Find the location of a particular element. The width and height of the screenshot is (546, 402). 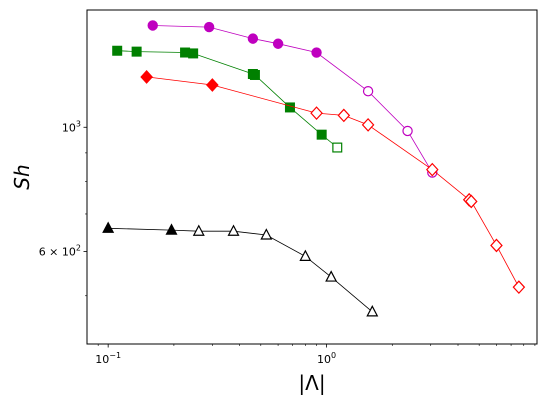

x-axis-label: |Λ| is located at coordinates (311, 383).